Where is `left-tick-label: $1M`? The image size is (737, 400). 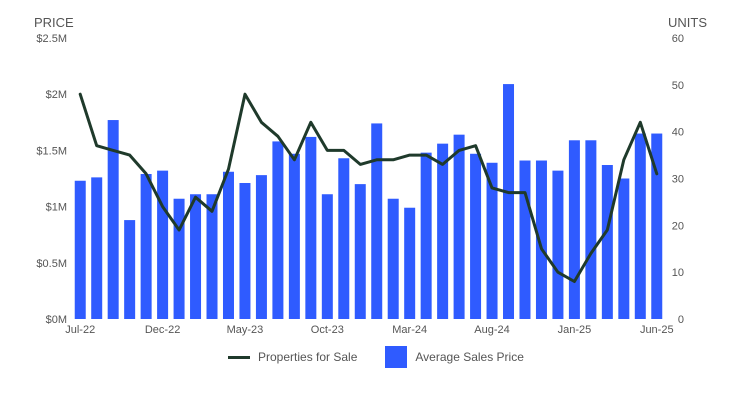 left-tick-label: $1M is located at coordinates (56, 208).